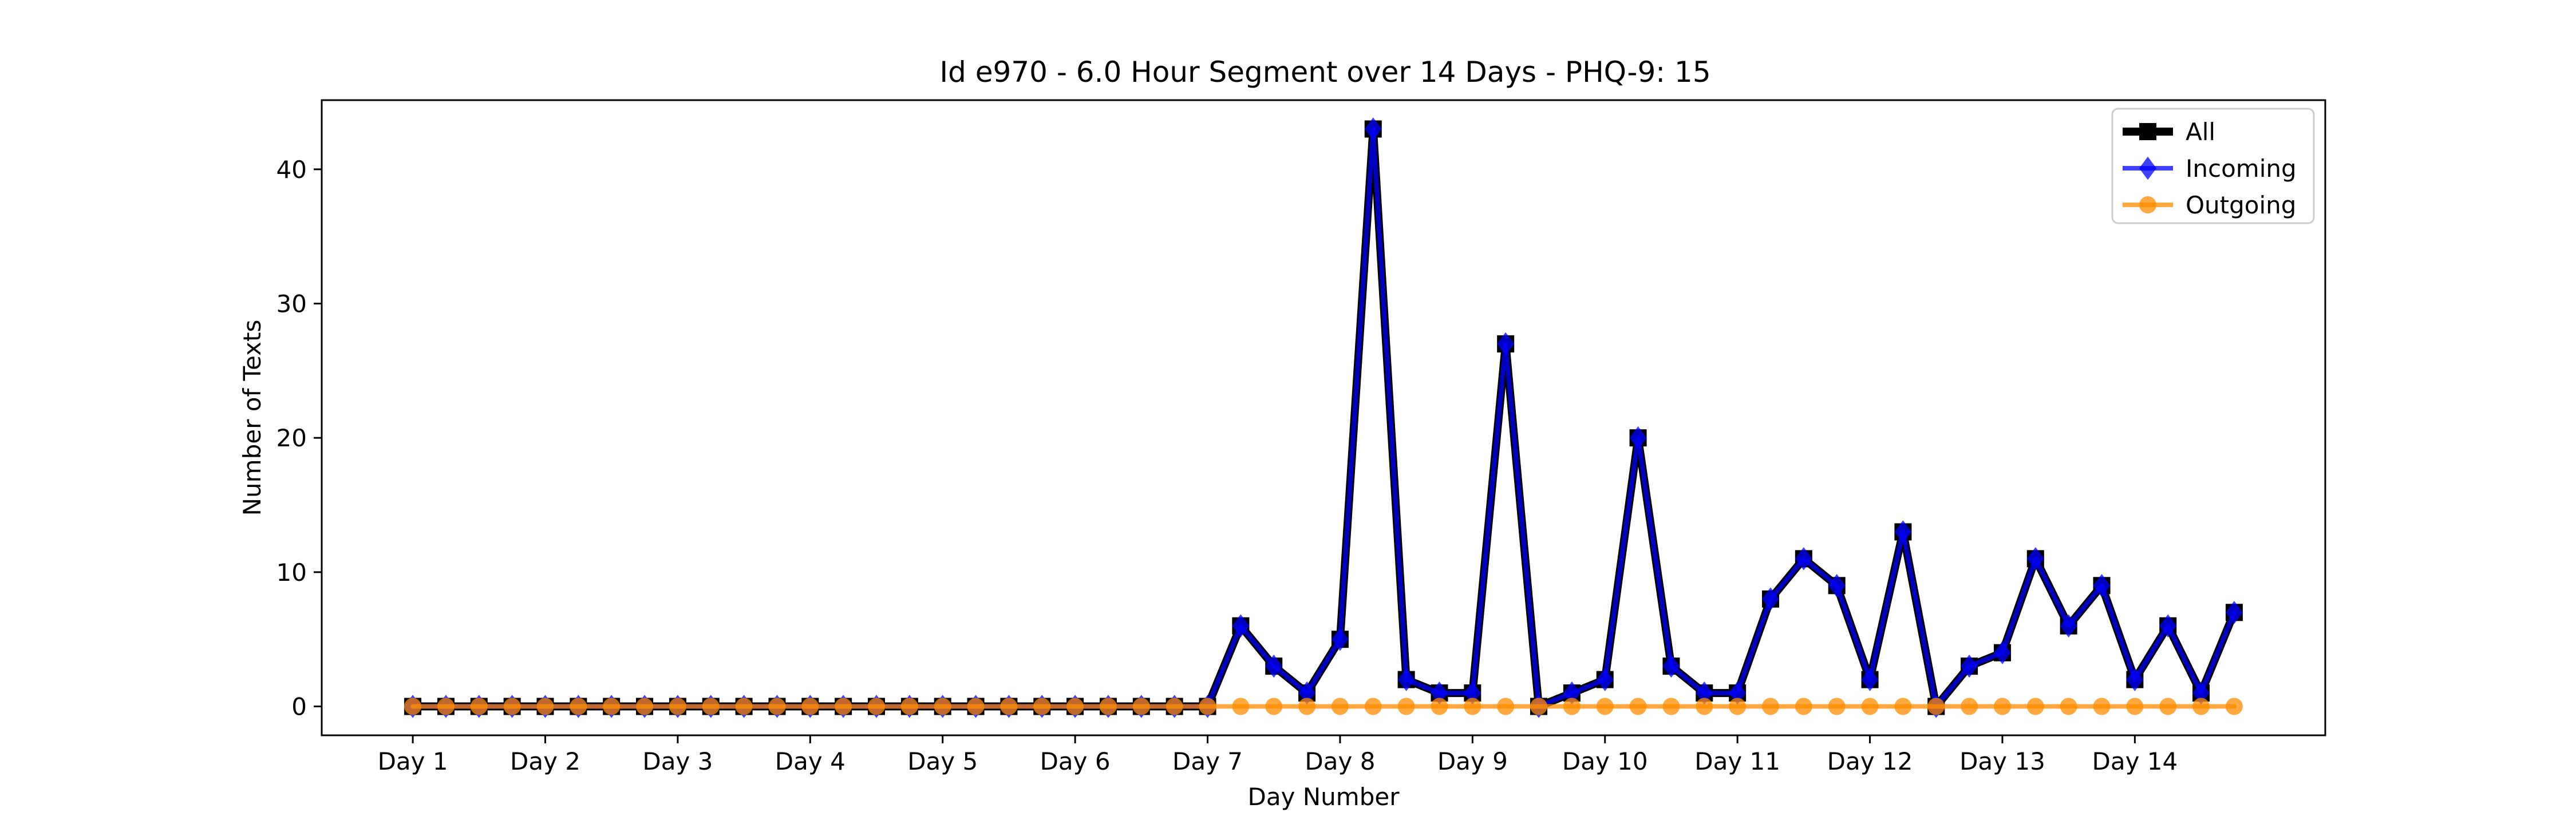 This screenshot has height=824, width=2576. Describe the element at coordinates (252, 418) in the screenshot. I see `y-axis-label: Number of Texts` at that location.